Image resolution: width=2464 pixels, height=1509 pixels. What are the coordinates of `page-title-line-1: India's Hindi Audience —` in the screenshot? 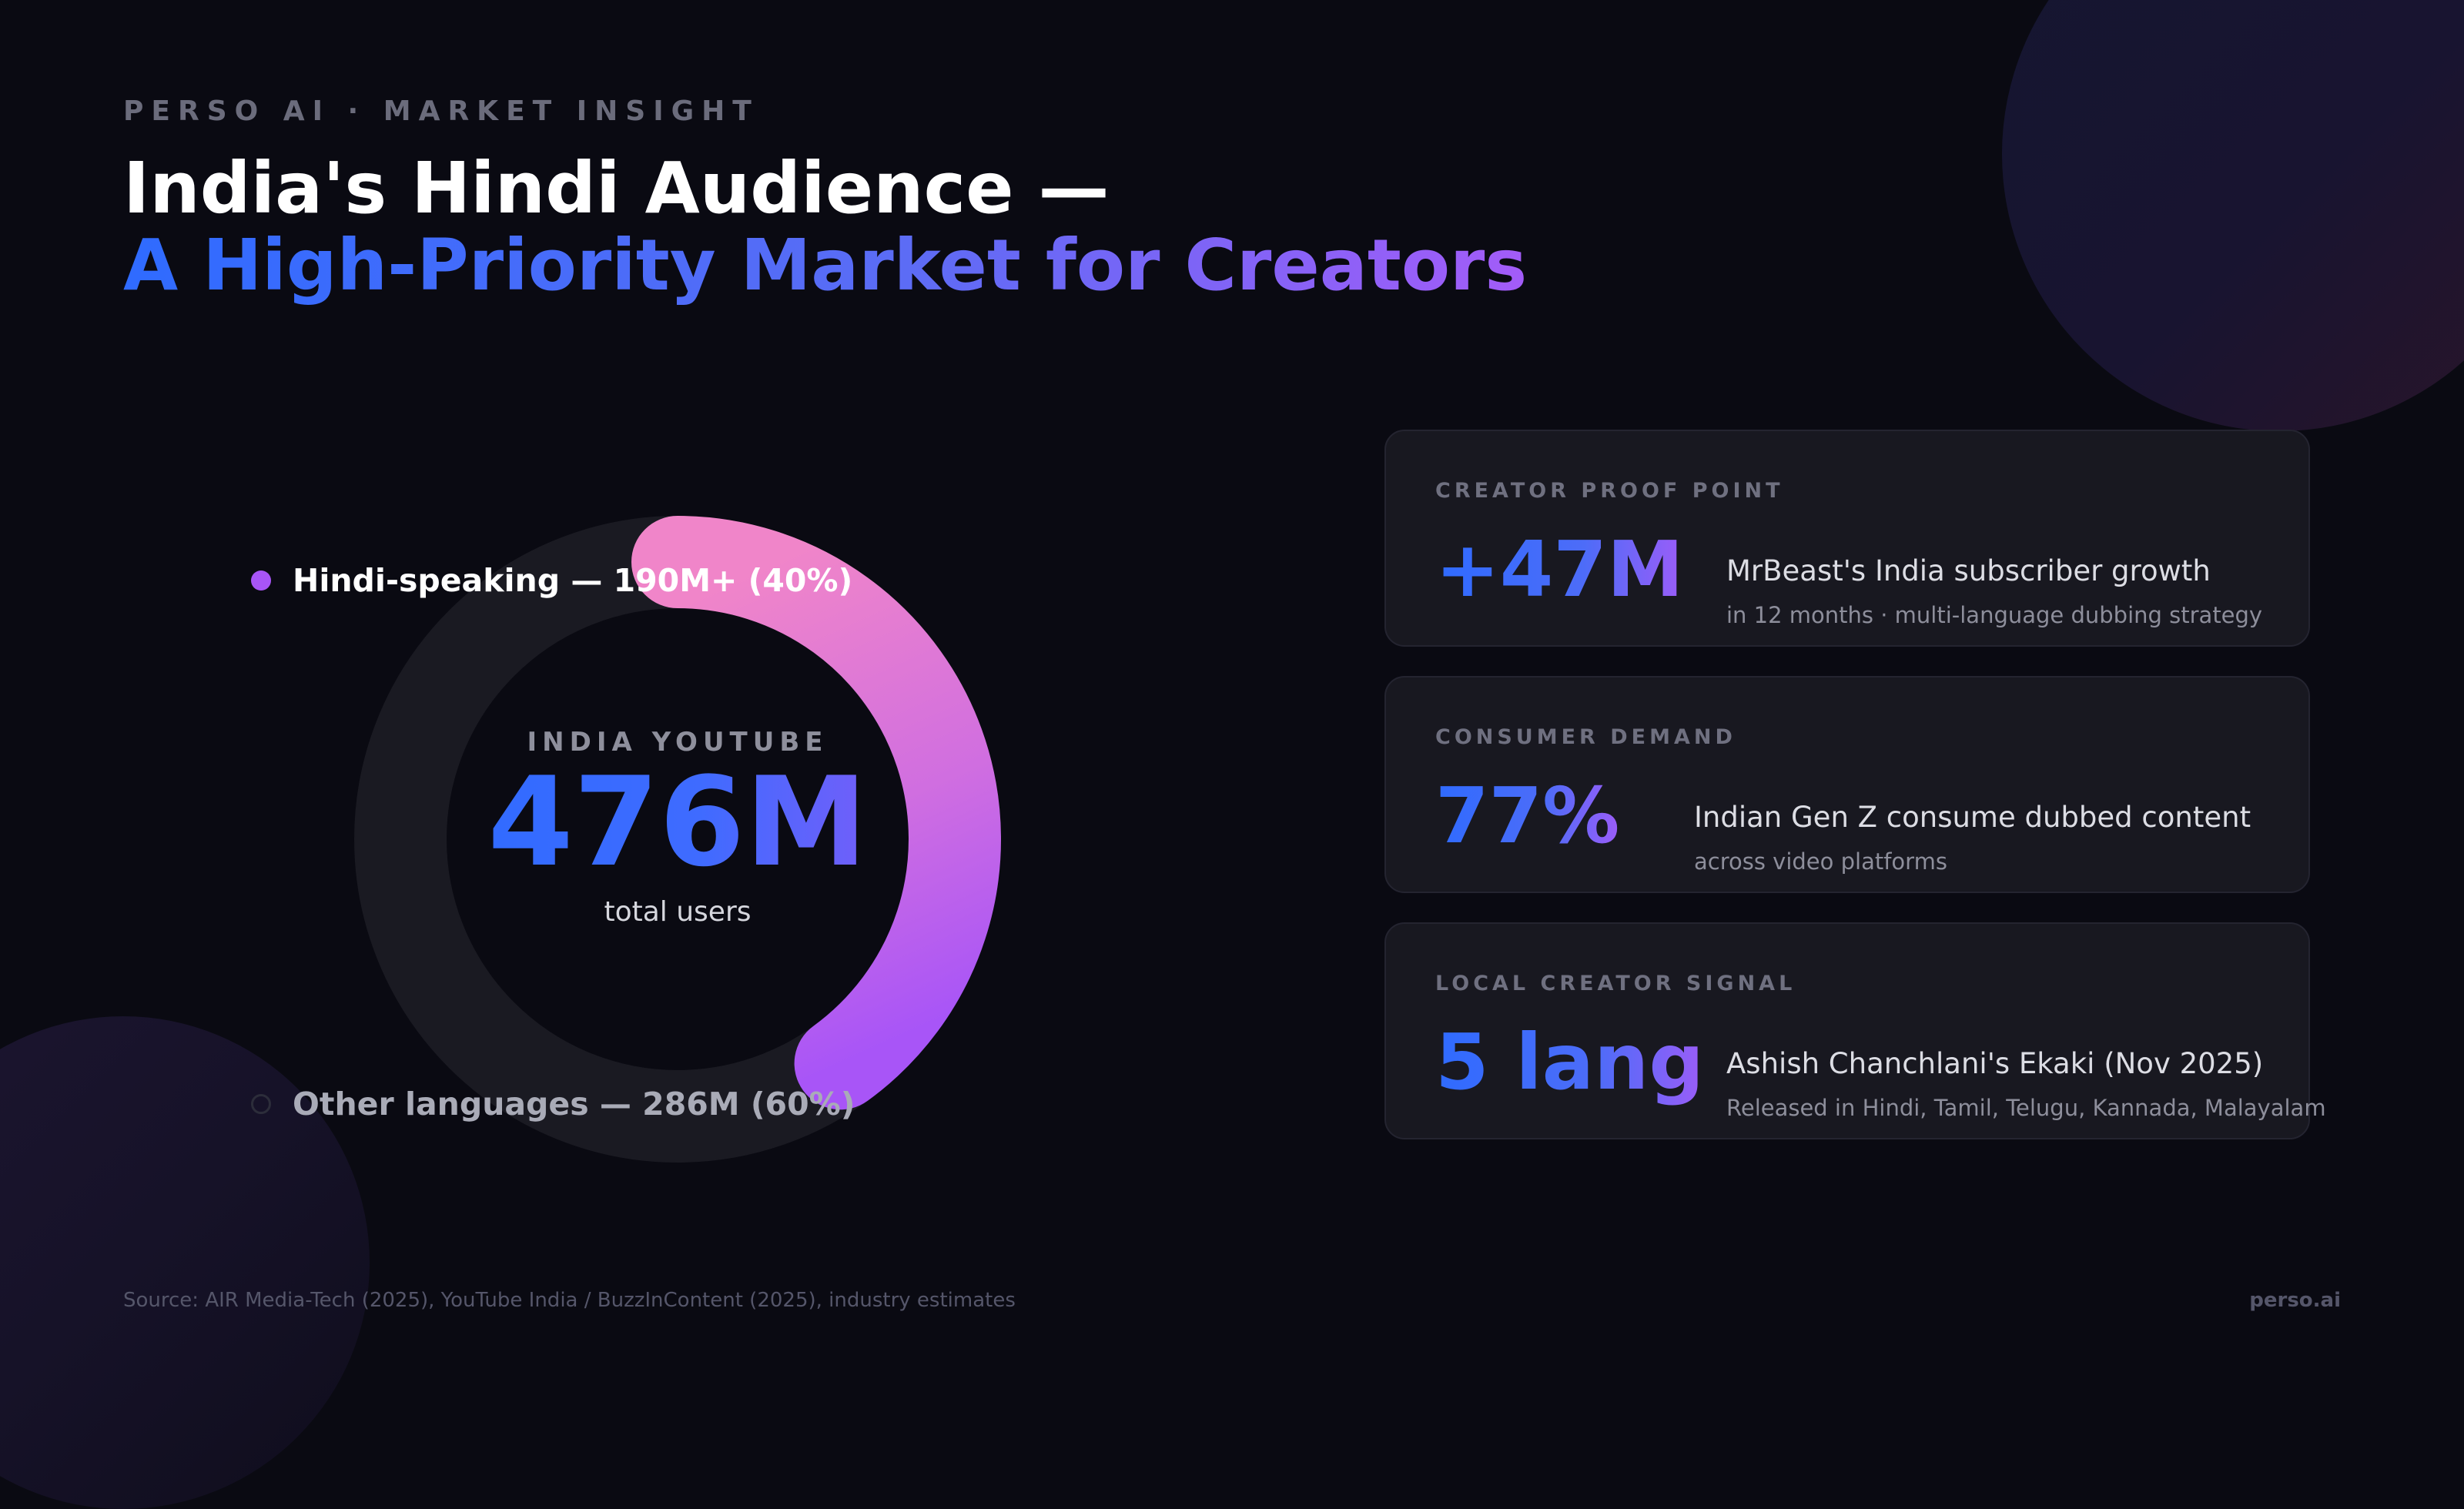 It's located at (616, 188).